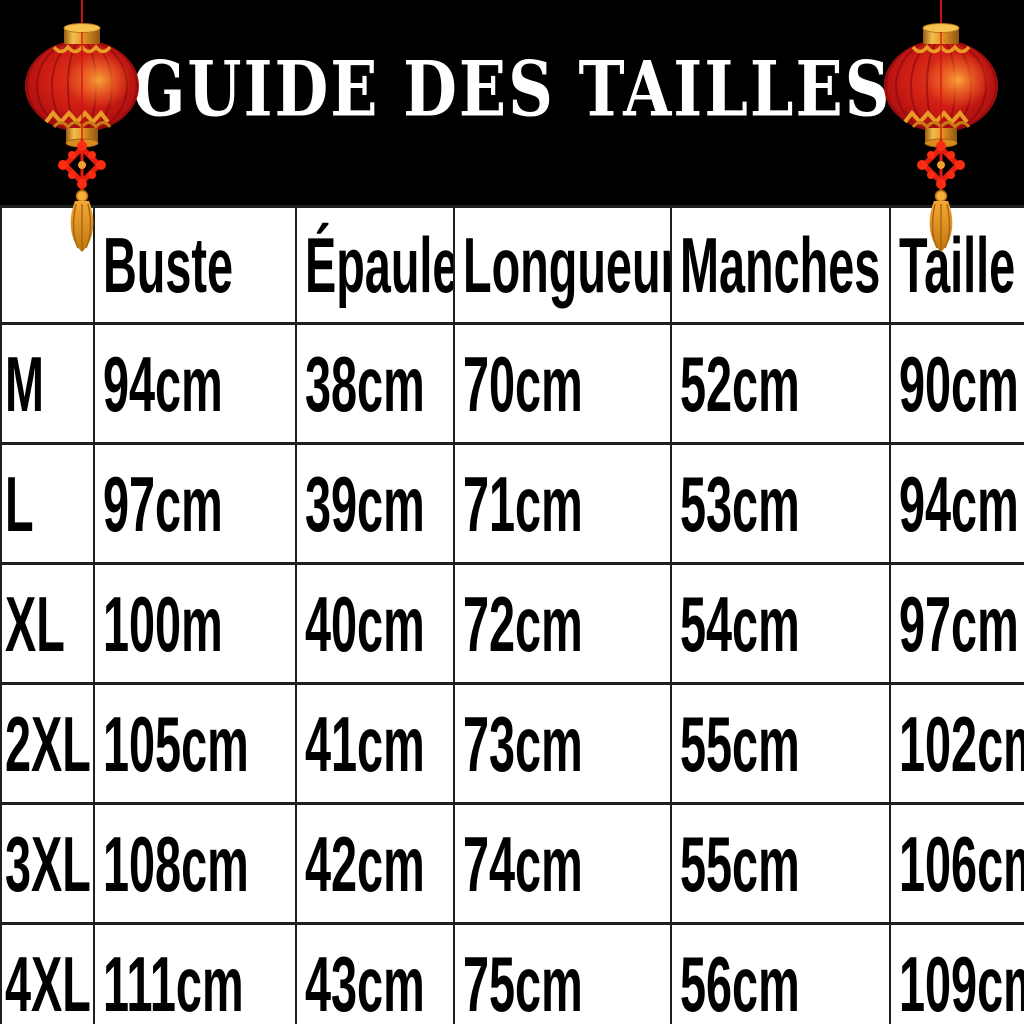 This screenshot has width=1024, height=1024. I want to click on cell-taille: 102cm, so click(956, 743).